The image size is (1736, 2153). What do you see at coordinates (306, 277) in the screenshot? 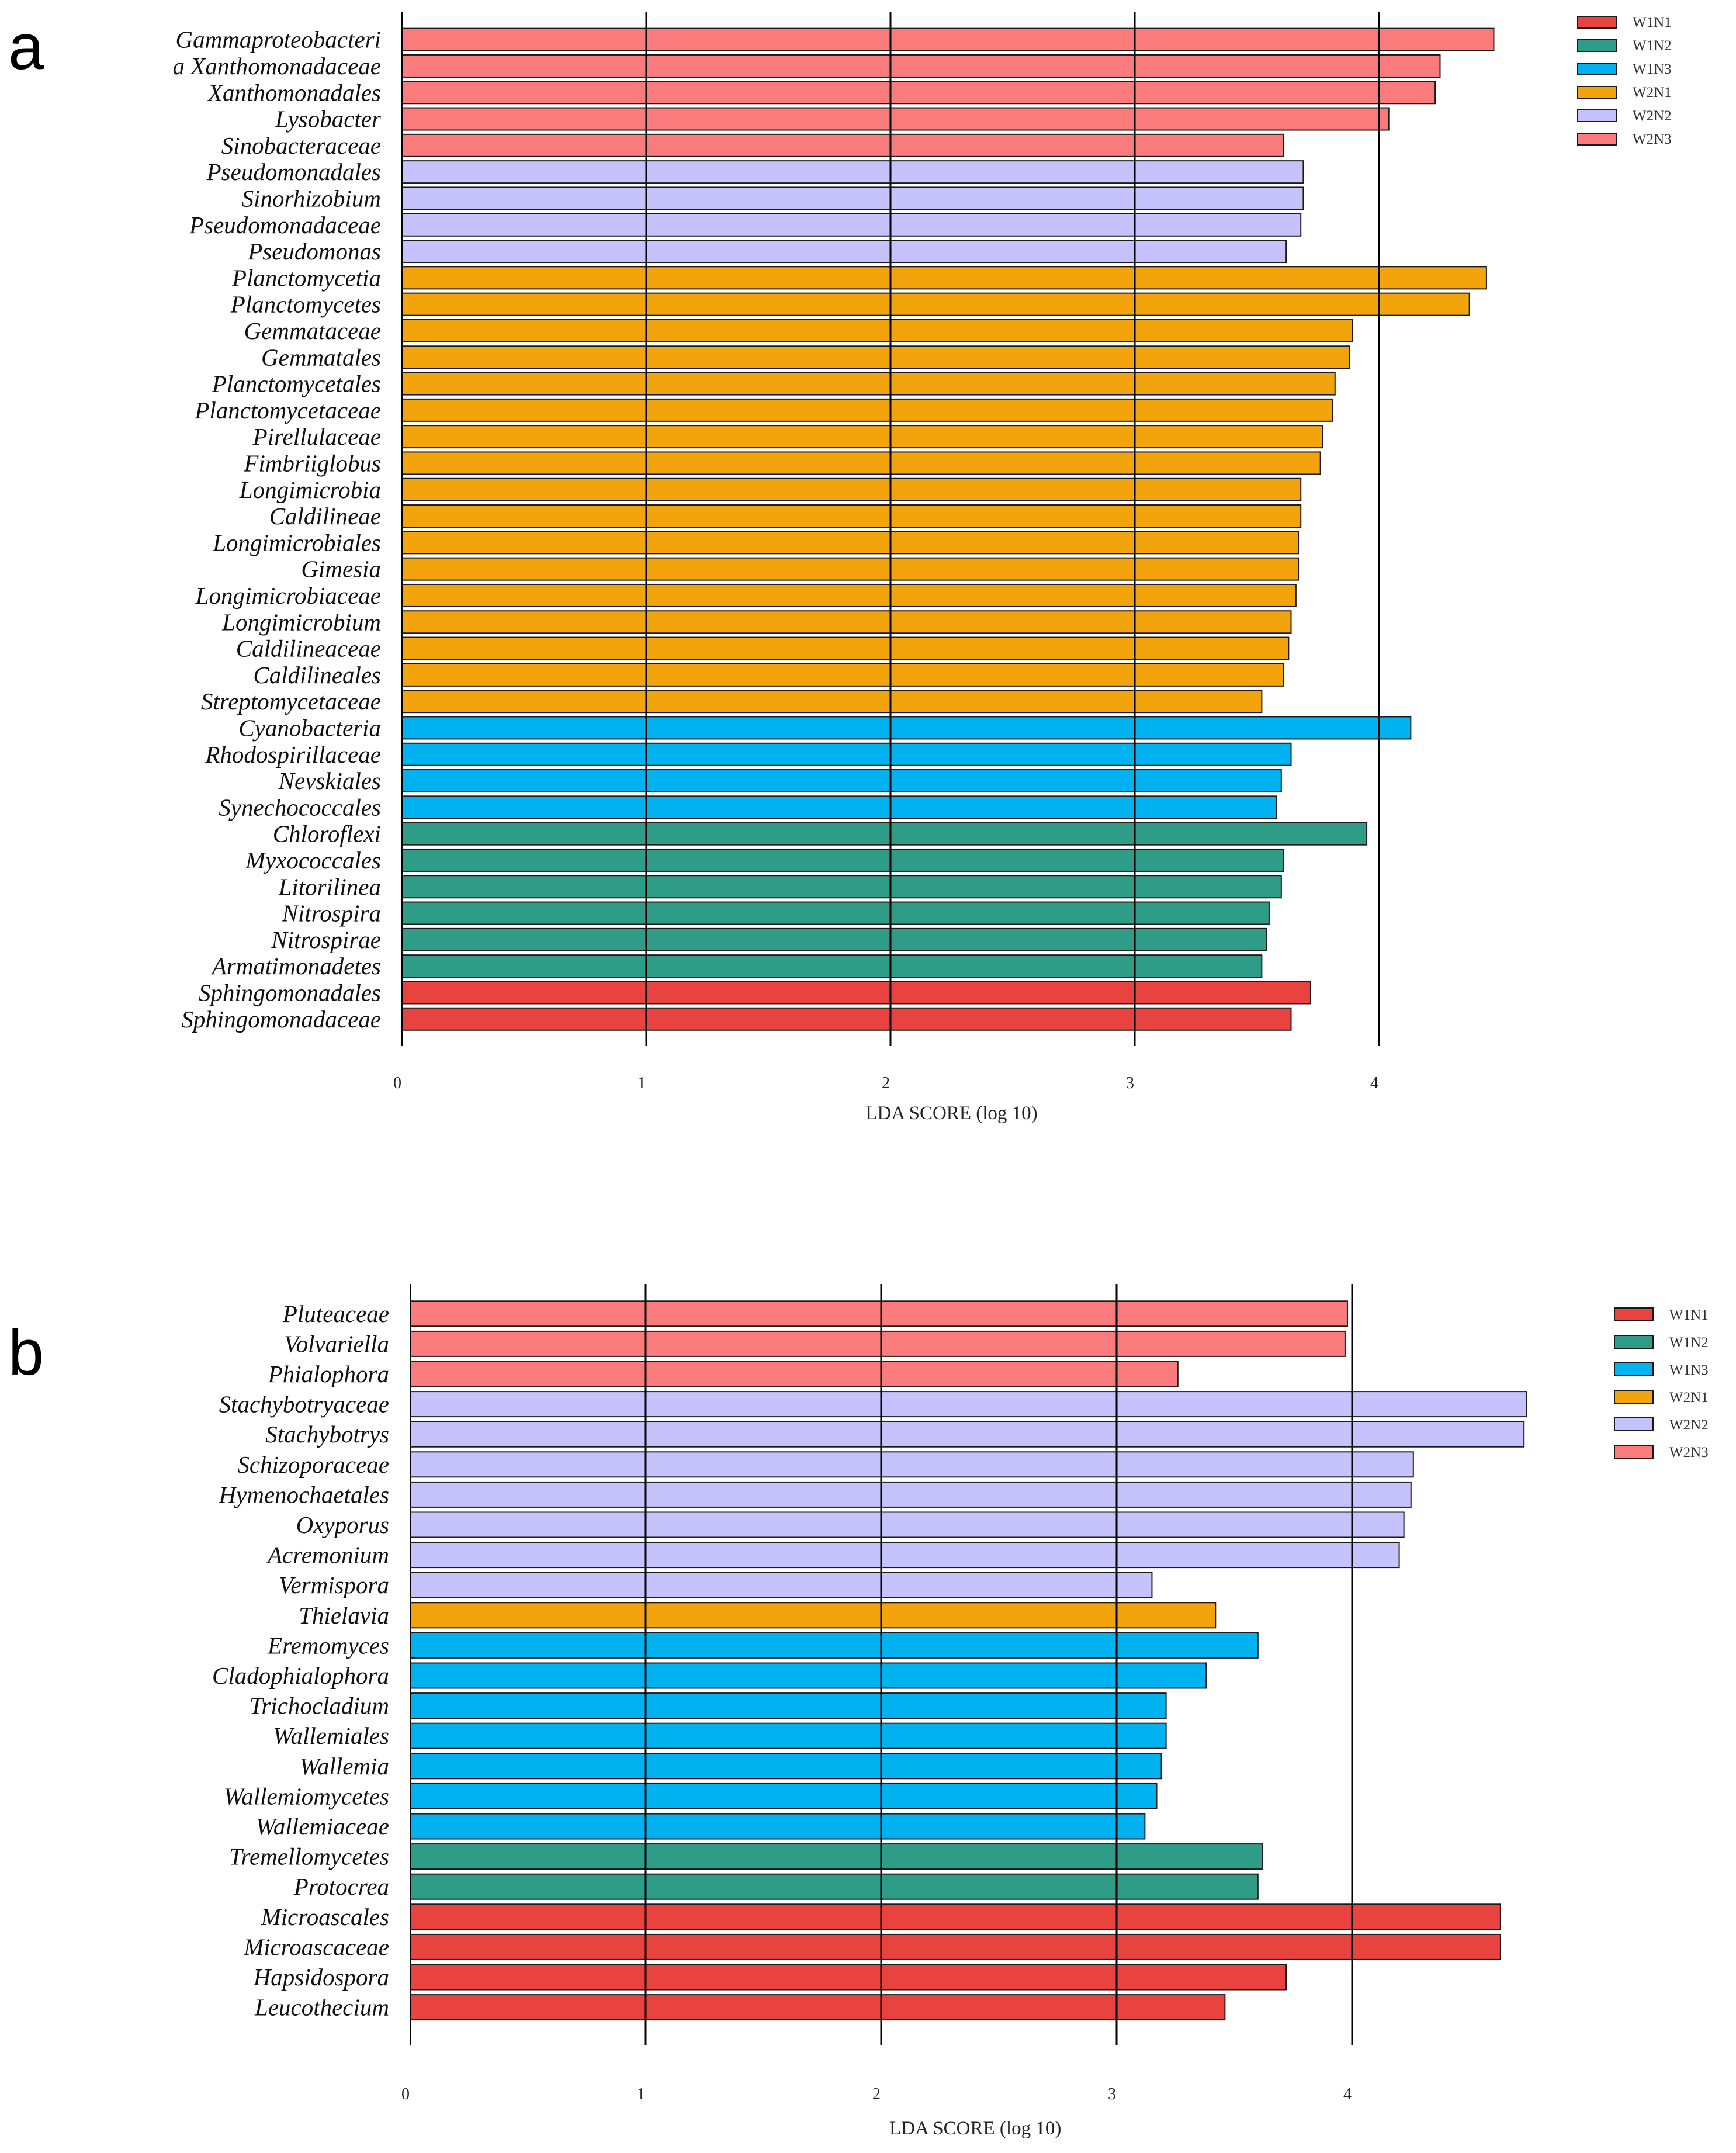
I see `category-label: Planctomycetia` at bounding box center [306, 277].